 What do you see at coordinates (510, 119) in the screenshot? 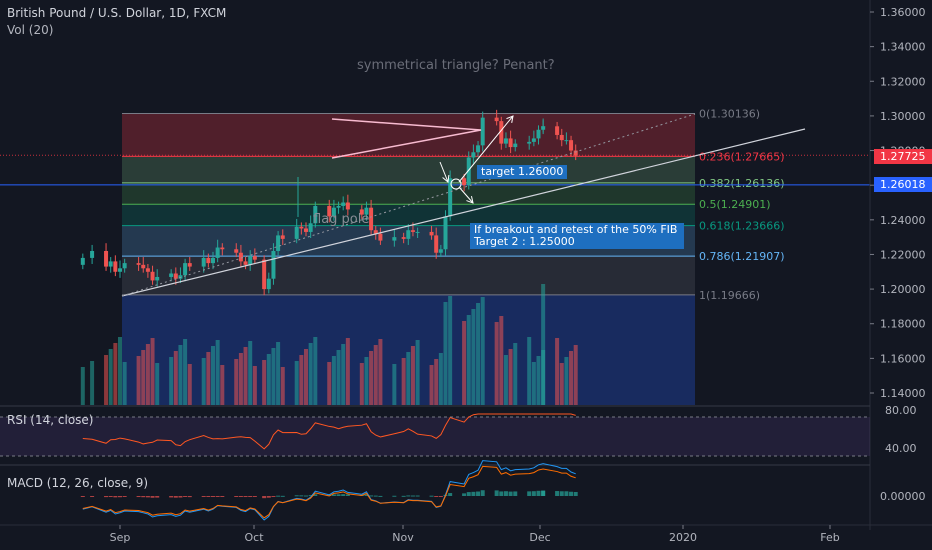
I see `breakout-up-arrow-head` at bounding box center [510, 119].